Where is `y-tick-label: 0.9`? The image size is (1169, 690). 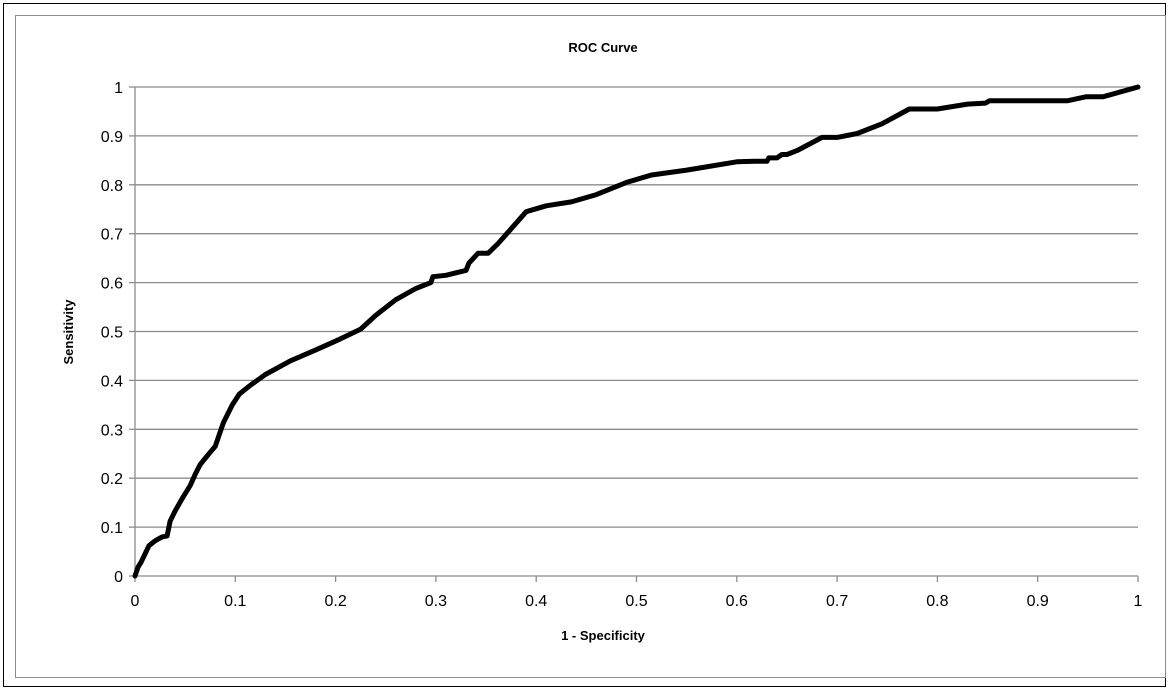 y-tick-label: 0.9 is located at coordinates (112, 137).